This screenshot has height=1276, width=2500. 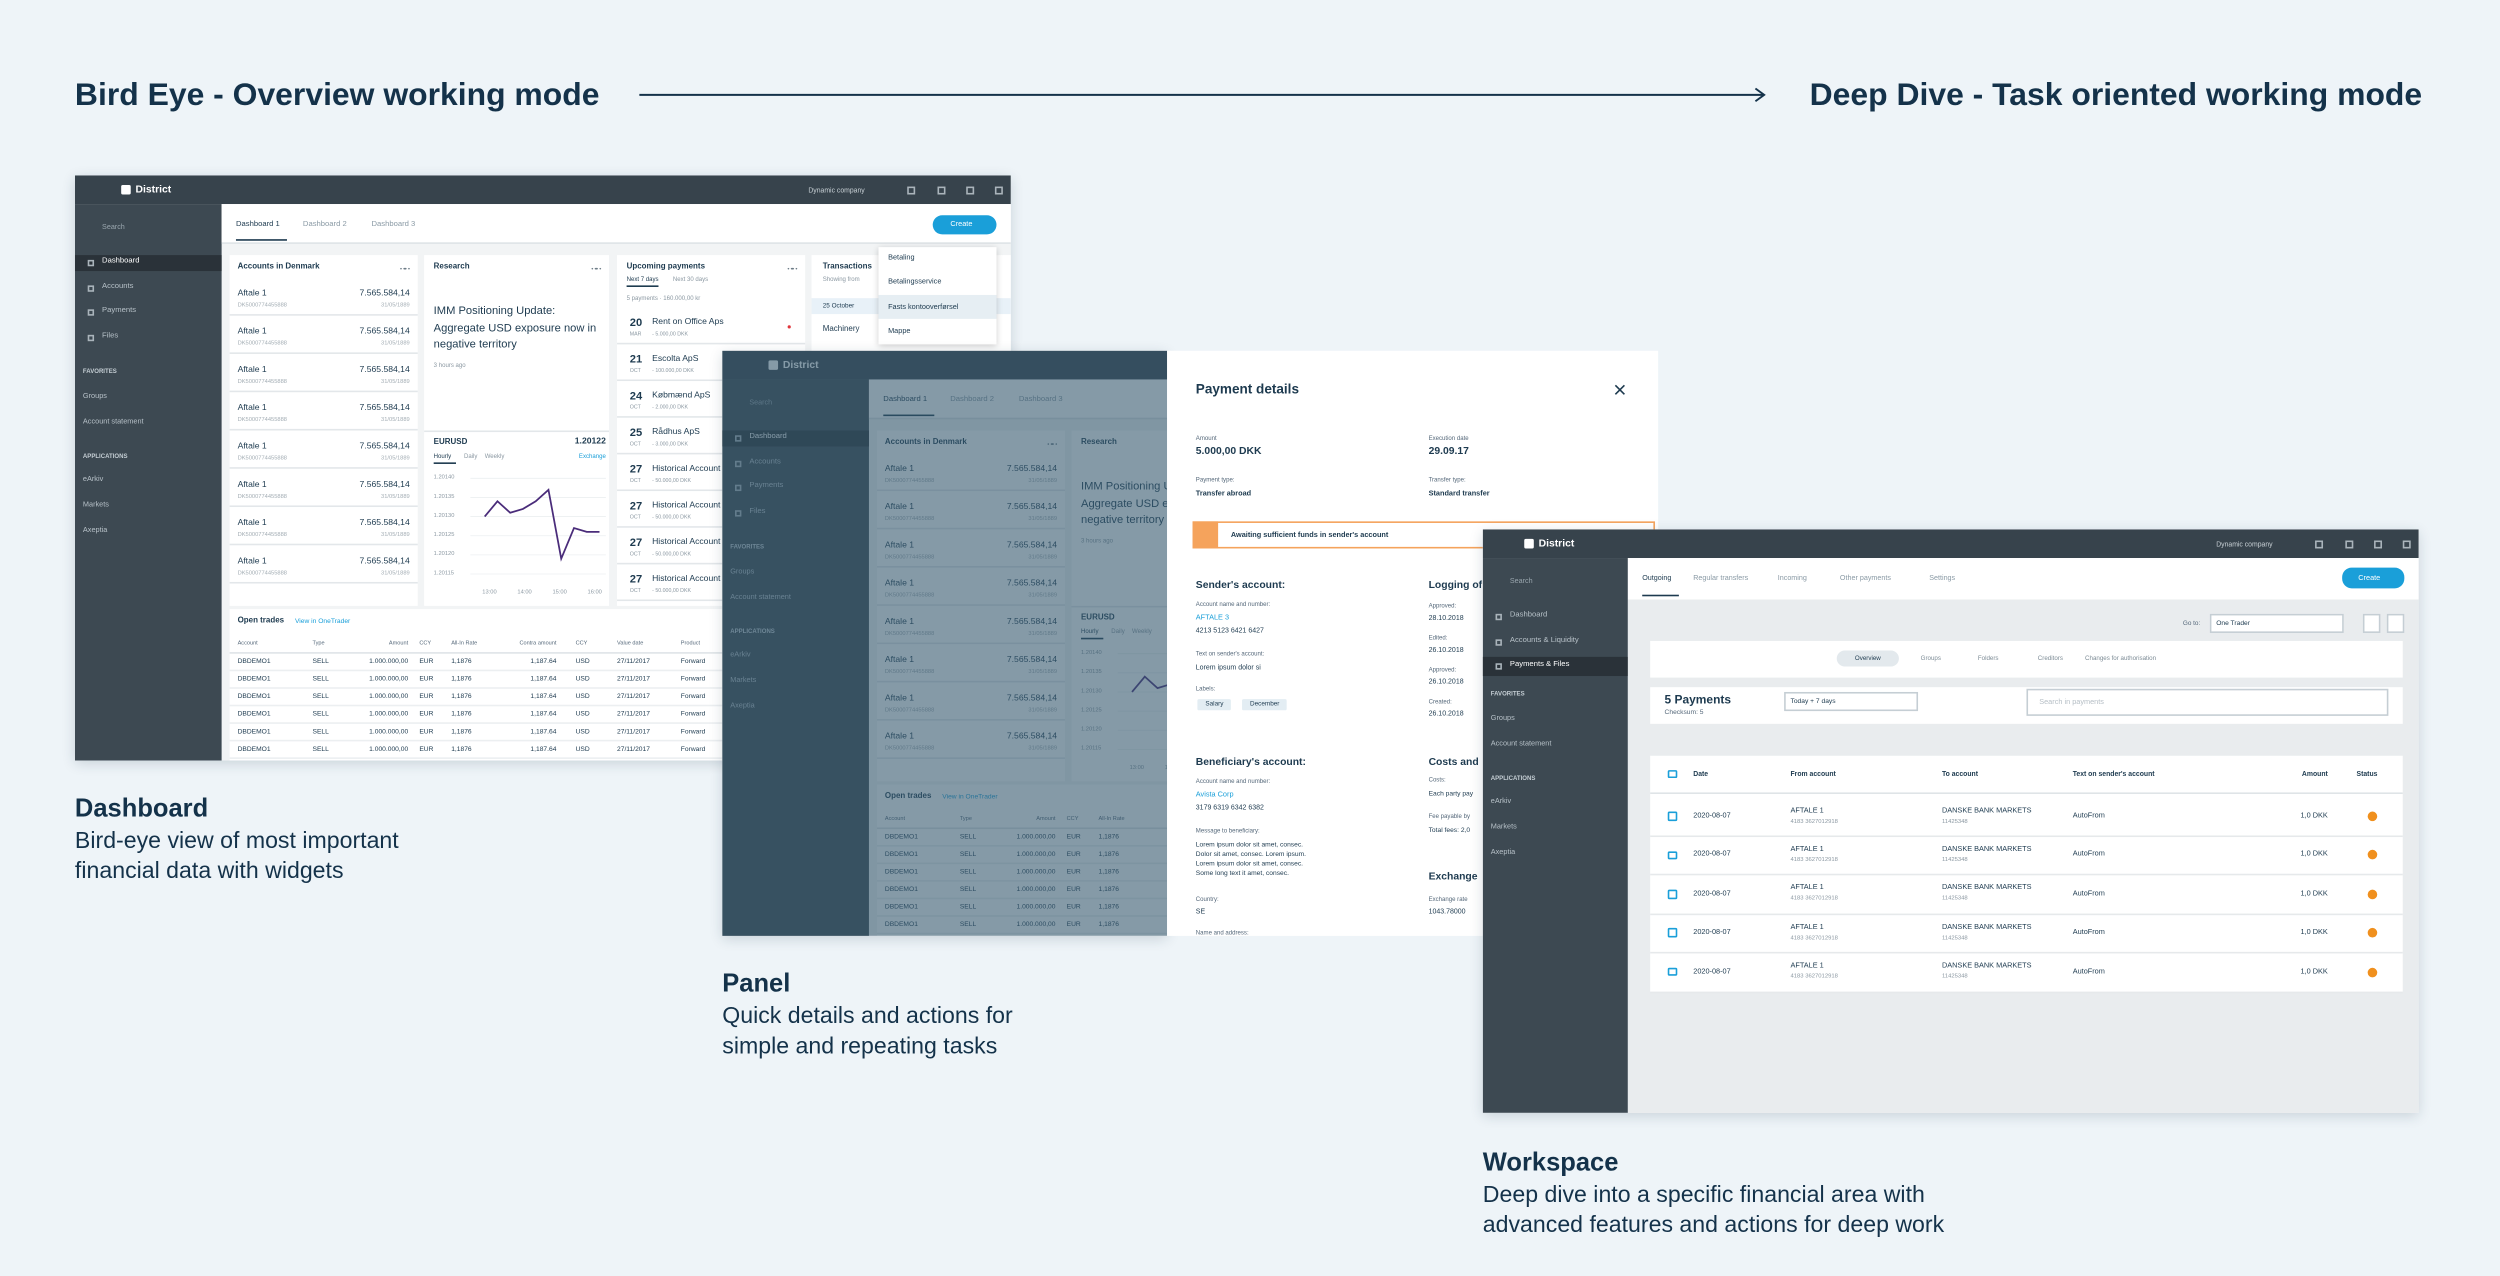 I want to click on y-tick-label: 1.20115, so click(x=443, y=572).